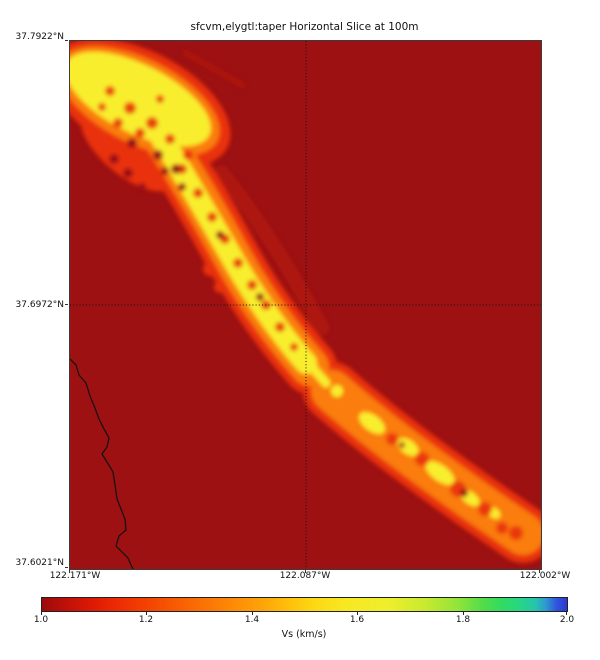 This screenshot has width=600, height=660. Describe the element at coordinates (41, 620) in the screenshot. I see `colorbar-tick-label: 1.0` at that location.